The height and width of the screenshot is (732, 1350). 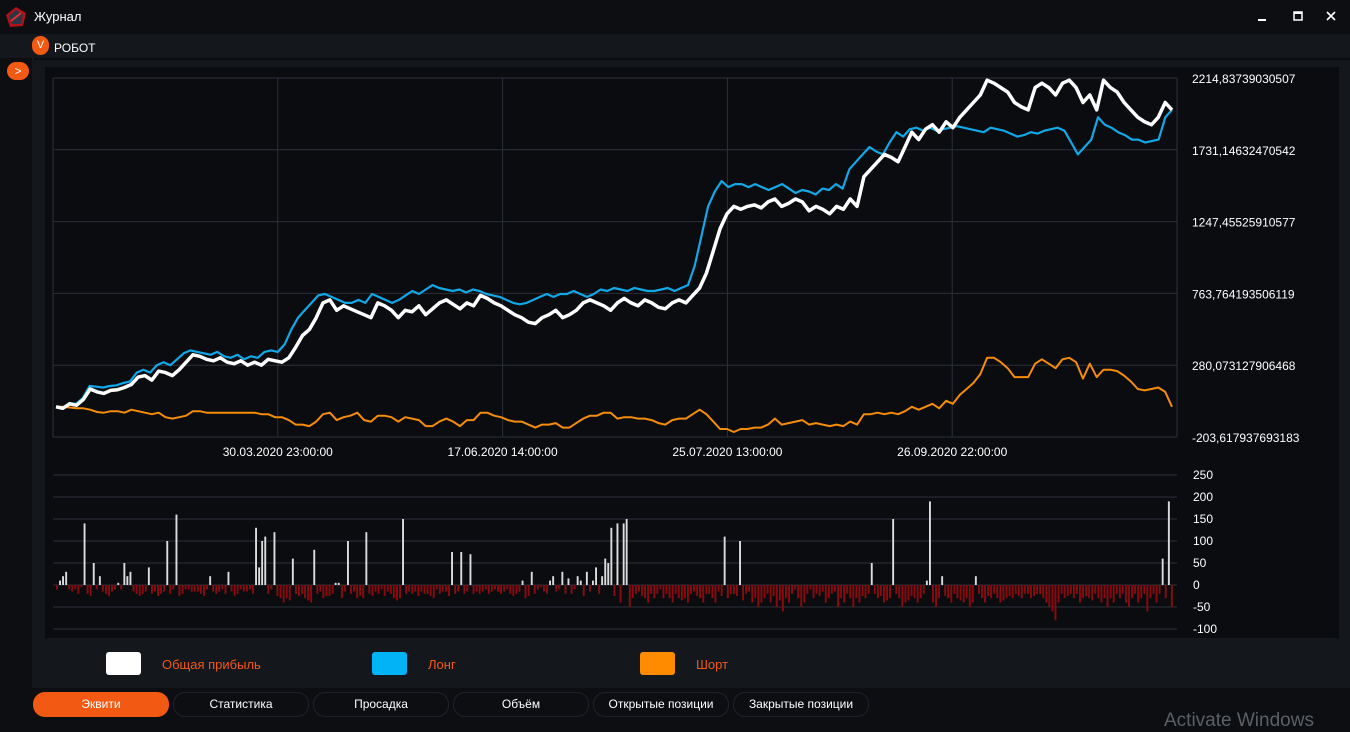 What do you see at coordinates (675, 46) in the screenshot?
I see `menu-bar` at bounding box center [675, 46].